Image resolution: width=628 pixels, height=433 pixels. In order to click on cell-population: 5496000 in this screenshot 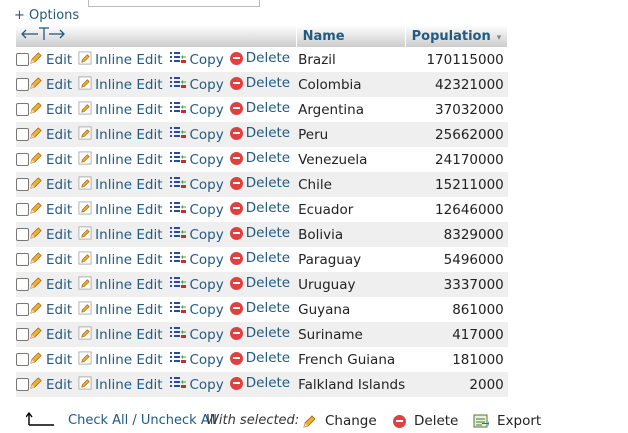, I will do `click(456, 259)`.